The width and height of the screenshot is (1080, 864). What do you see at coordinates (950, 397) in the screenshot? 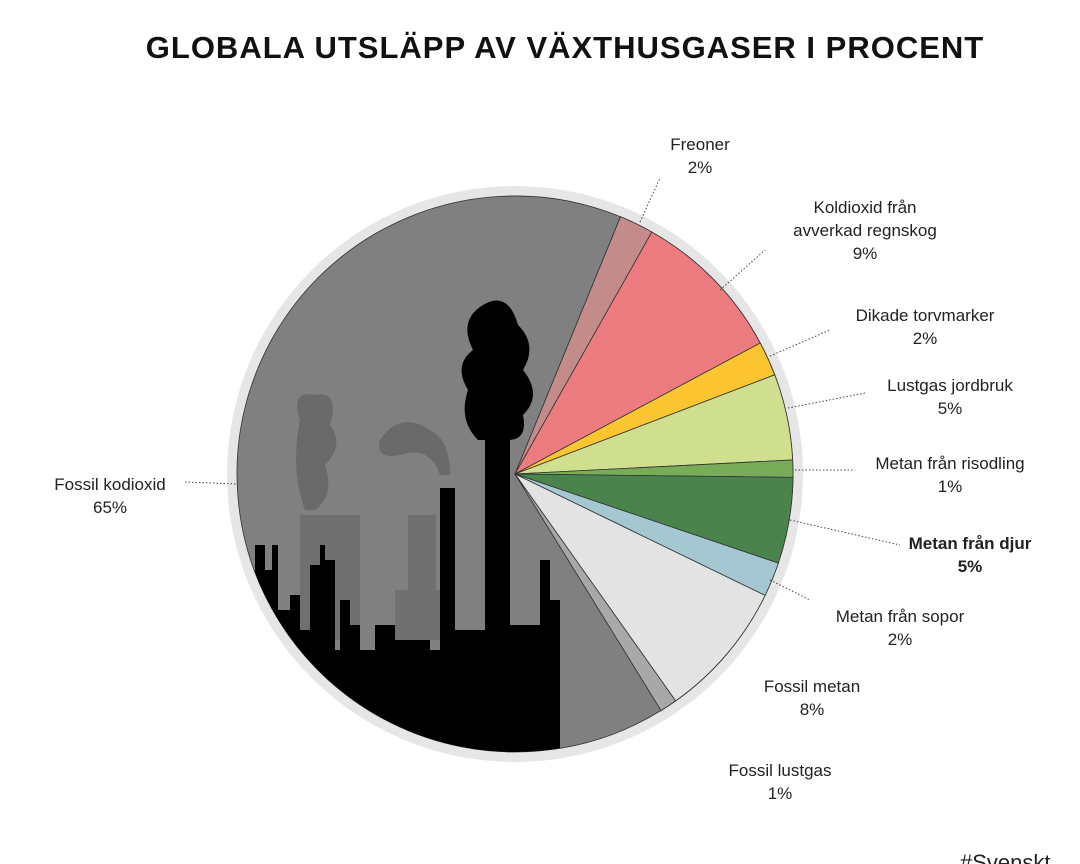
I see `slice-label: Lustgas jordbruk 5%` at bounding box center [950, 397].